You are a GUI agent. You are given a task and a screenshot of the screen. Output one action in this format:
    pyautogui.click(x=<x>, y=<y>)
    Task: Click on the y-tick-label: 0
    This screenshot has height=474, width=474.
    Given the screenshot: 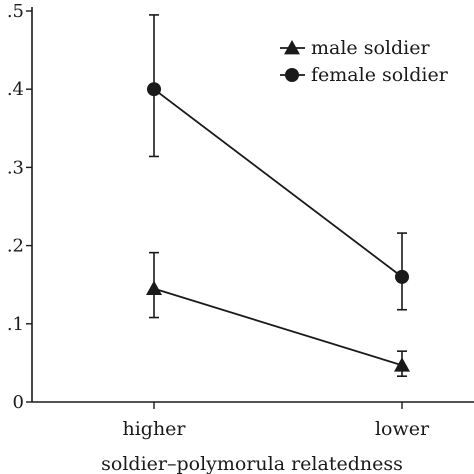 What is the action you would take?
    pyautogui.click(x=18, y=402)
    